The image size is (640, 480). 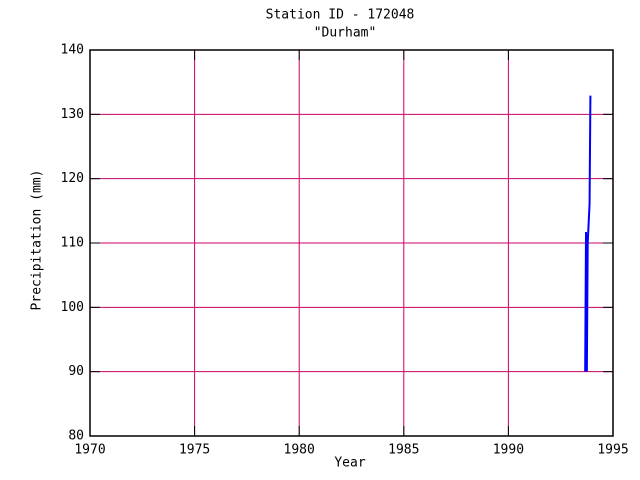 What do you see at coordinates (349, 463) in the screenshot?
I see `x-axis-label: Year` at bounding box center [349, 463].